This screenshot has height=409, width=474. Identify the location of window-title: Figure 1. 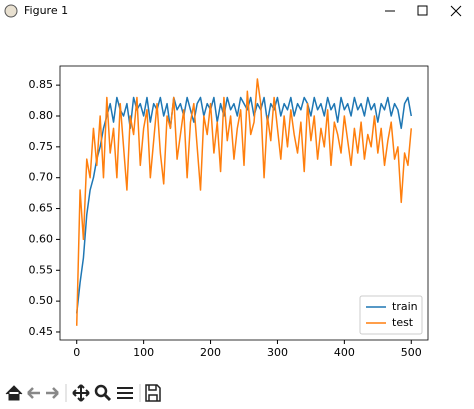
(46, 10).